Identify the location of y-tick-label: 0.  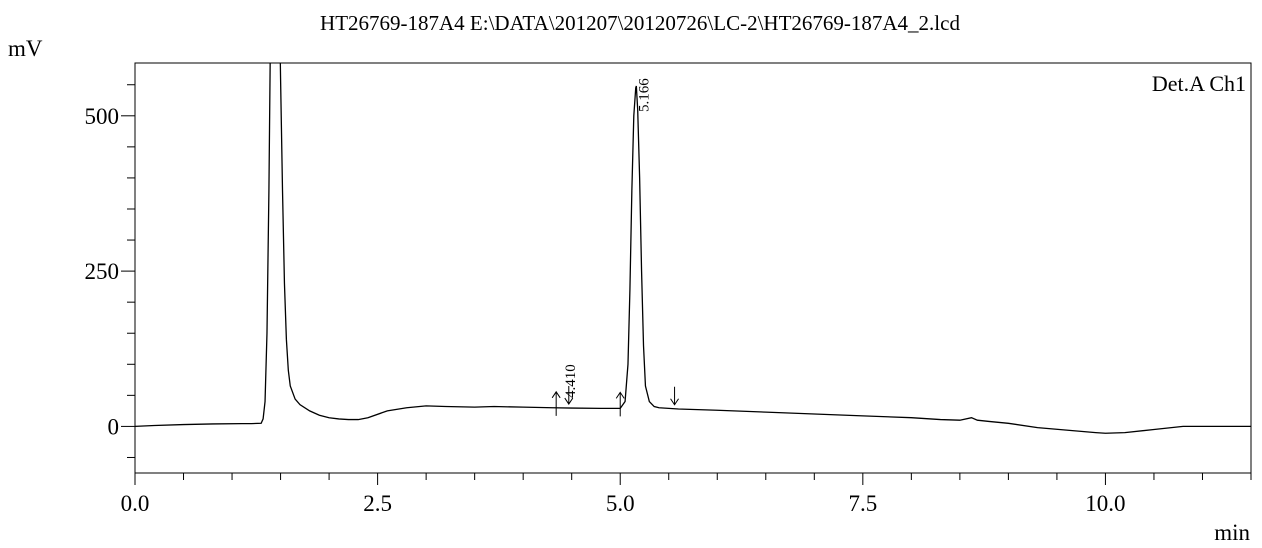
(114, 426).